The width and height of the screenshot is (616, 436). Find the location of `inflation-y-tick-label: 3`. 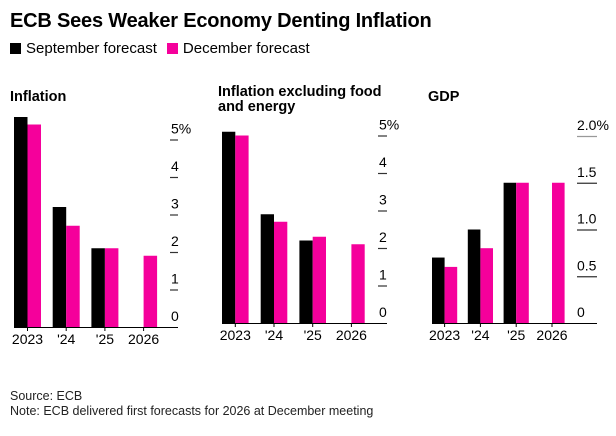

inflation-y-tick-label: 3 is located at coordinates (175, 204).